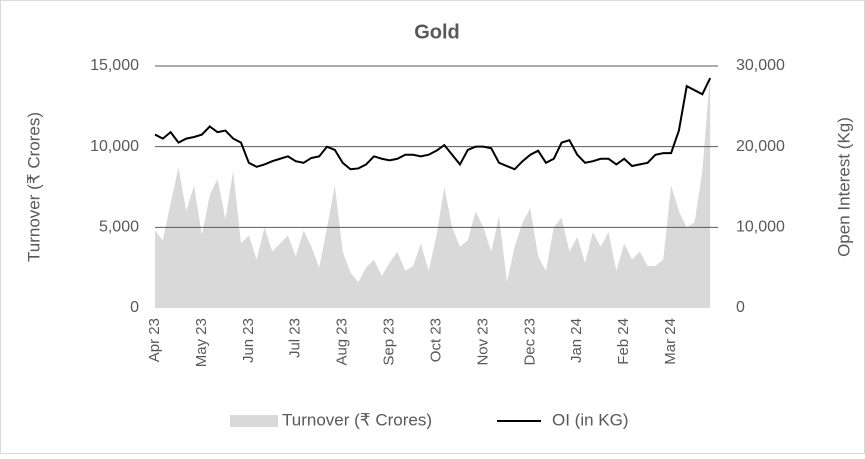 Image resolution: width=865 pixels, height=459 pixels. Describe the element at coordinates (114, 65) in the screenshot. I see `y-tick-label: 15,000` at that location.